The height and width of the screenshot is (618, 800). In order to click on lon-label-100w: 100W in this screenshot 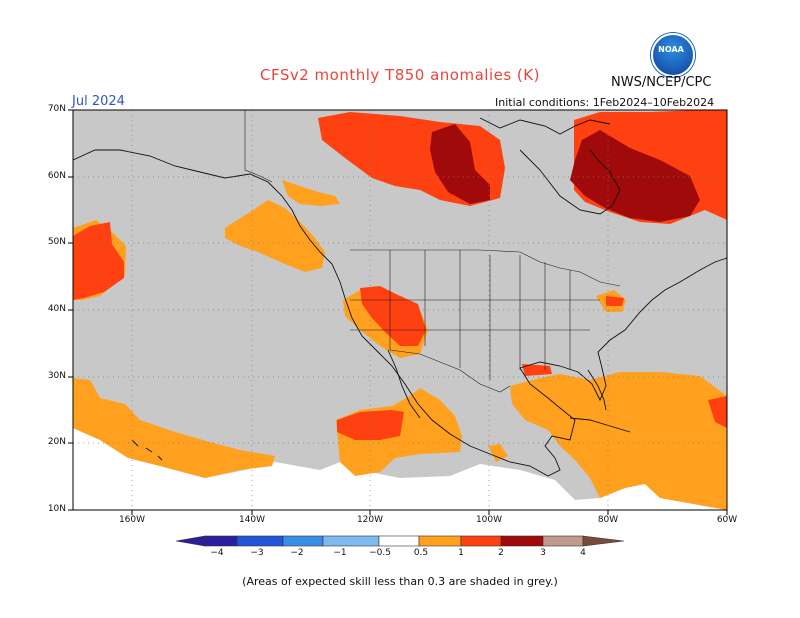, I will do `click(489, 520)`.